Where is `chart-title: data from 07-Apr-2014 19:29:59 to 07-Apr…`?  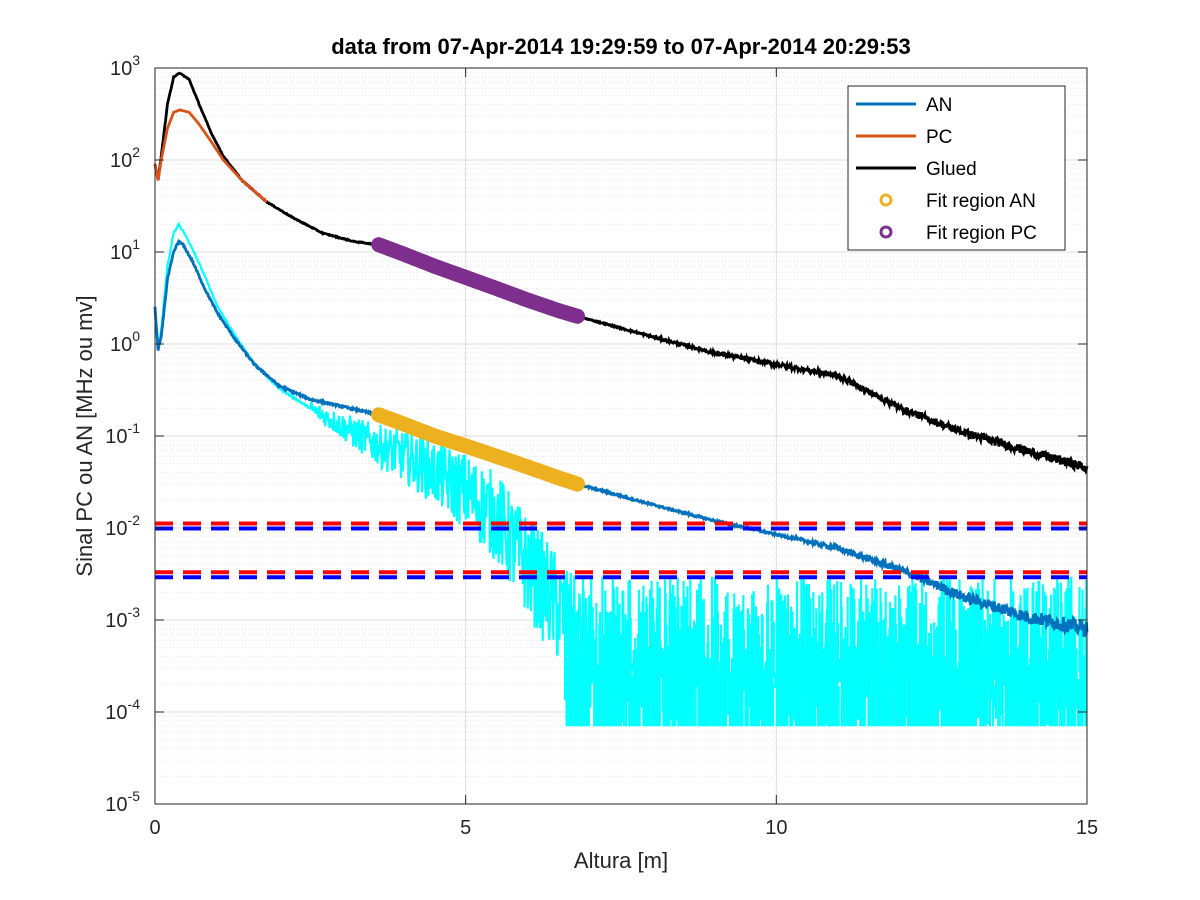 chart-title: data from 07-Apr-2014 19:29:59 to 07-Apr… is located at coordinates (621, 46).